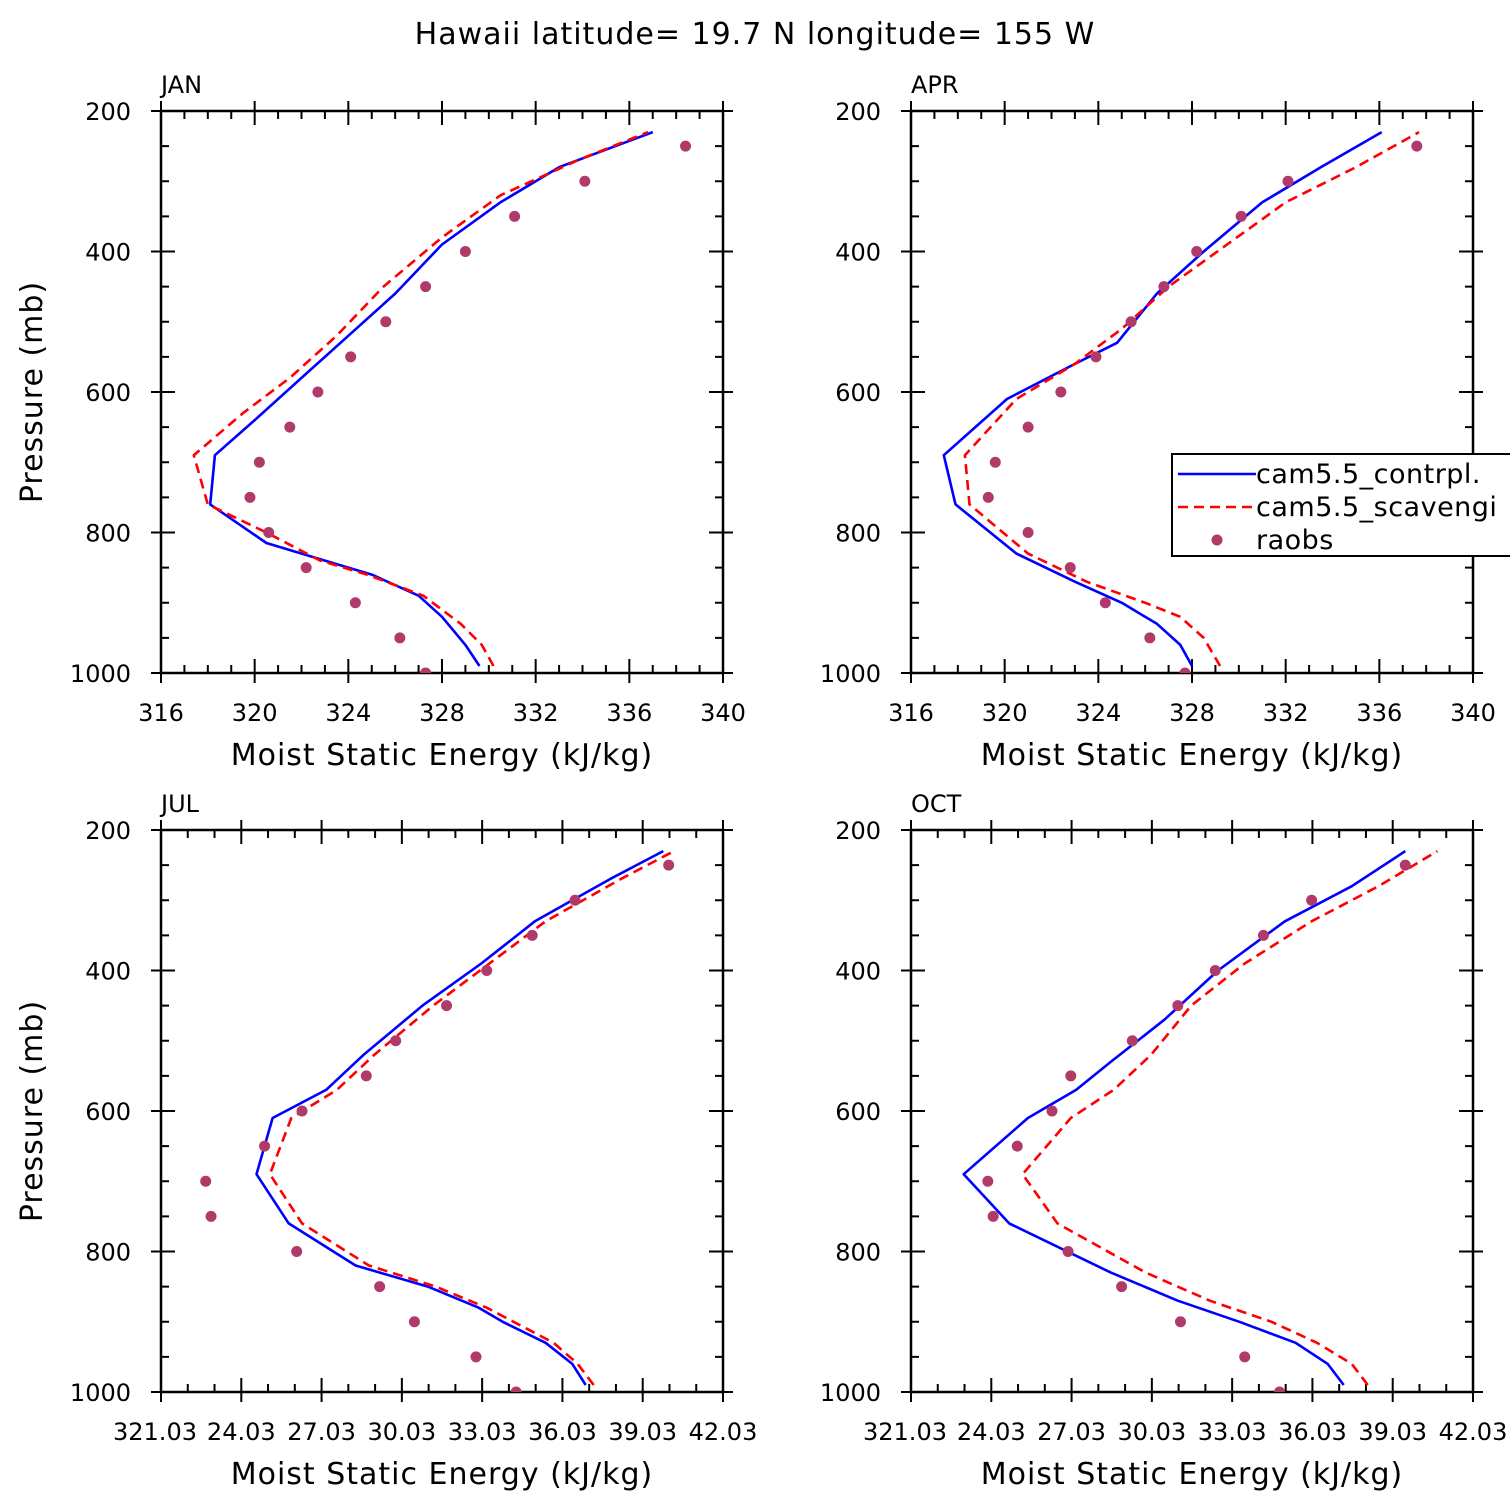  What do you see at coordinates (179, 804) in the screenshot?
I see `panel-label: JUL` at bounding box center [179, 804].